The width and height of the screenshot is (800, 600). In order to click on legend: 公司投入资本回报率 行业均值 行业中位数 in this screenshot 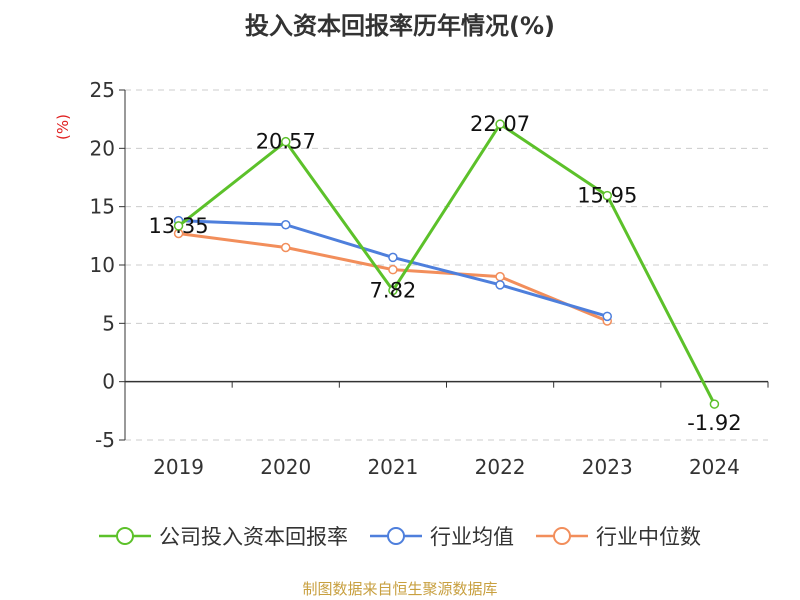, I will do `click(400, 536)`.